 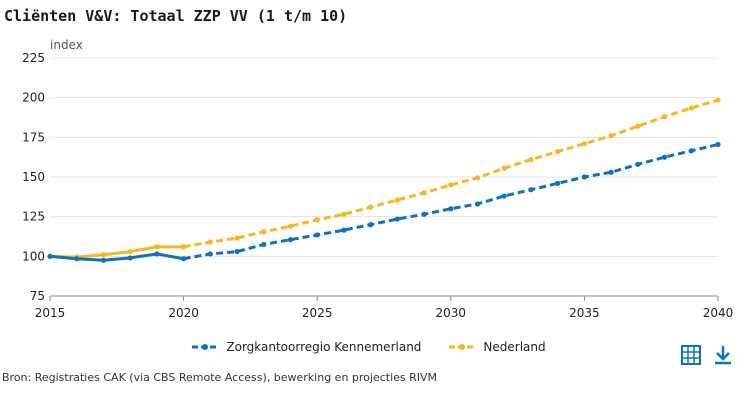 What do you see at coordinates (384, 308) in the screenshot?
I see `x-tick-labels: 2015 2020 2025 2030 2035 2040` at bounding box center [384, 308].